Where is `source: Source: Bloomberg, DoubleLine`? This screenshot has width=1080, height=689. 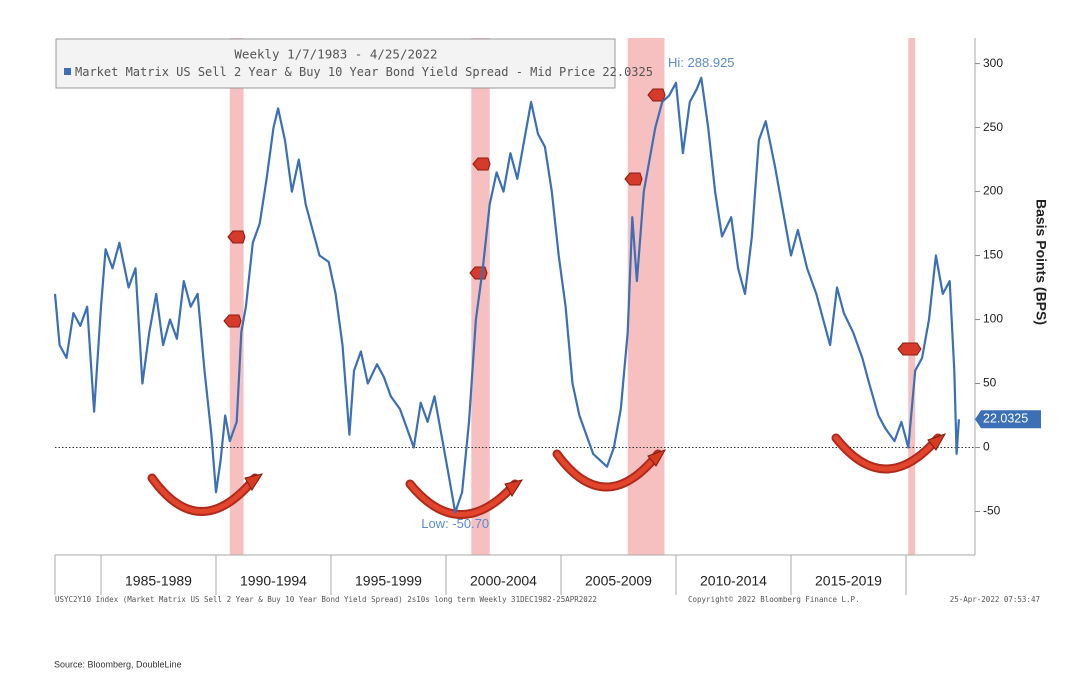
source: Source: Bloomberg, DoubleLine is located at coordinates (118, 664).